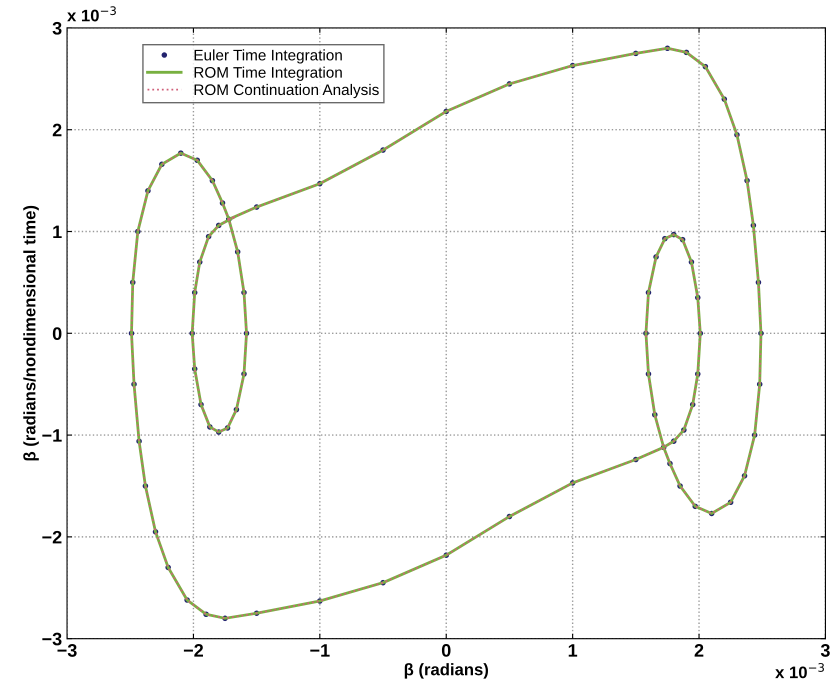  Describe the element at coordinates (194, 650) in the screenshot. I see `x-tick-label: −2` at that location.